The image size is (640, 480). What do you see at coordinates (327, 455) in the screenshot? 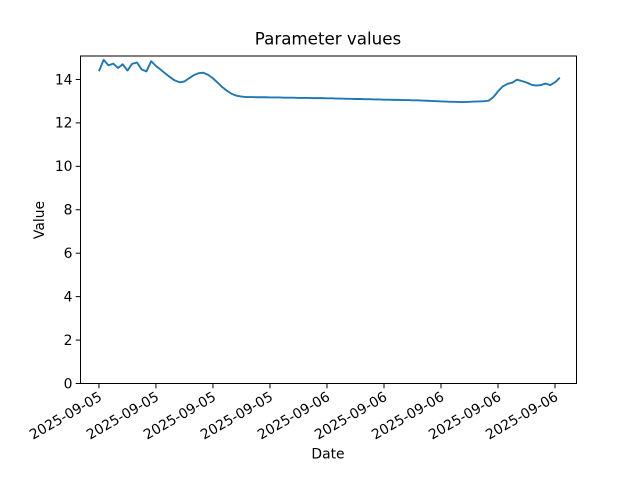
I see `x-axis-label: Date` at bounding box center [327, 455].